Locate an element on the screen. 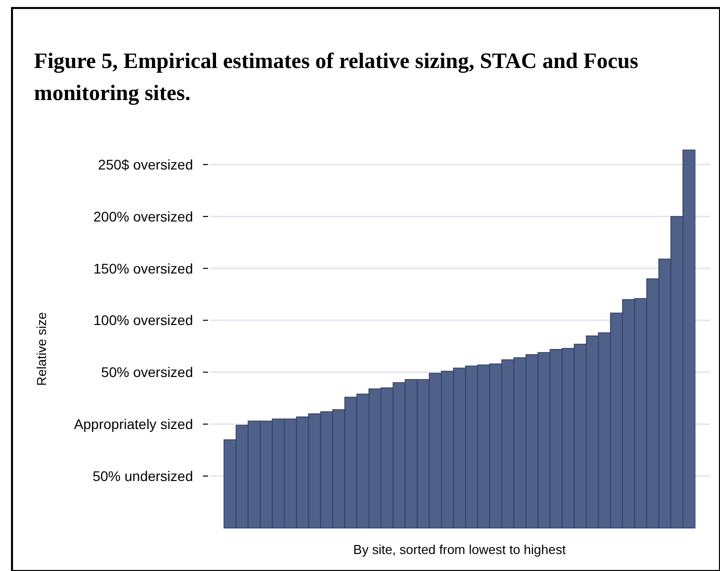 This screenshot has height=571, width=720. y-tick-label: 200% oversized is located at coordinates (143, 216).